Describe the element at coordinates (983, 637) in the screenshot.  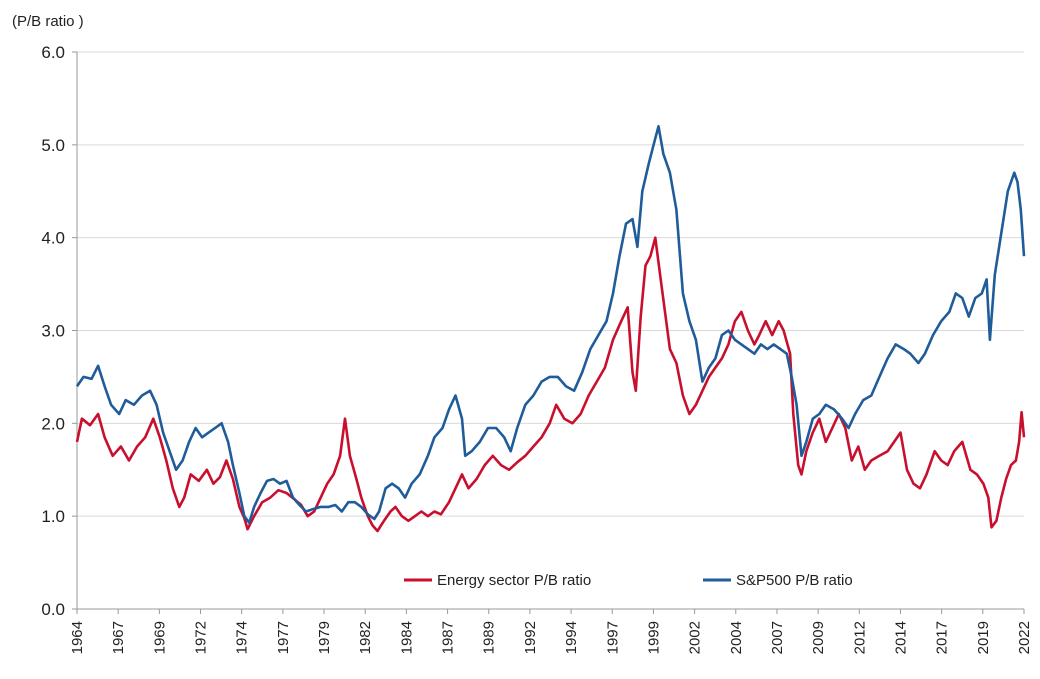
I see `x-tick-label: 2019` at that location.